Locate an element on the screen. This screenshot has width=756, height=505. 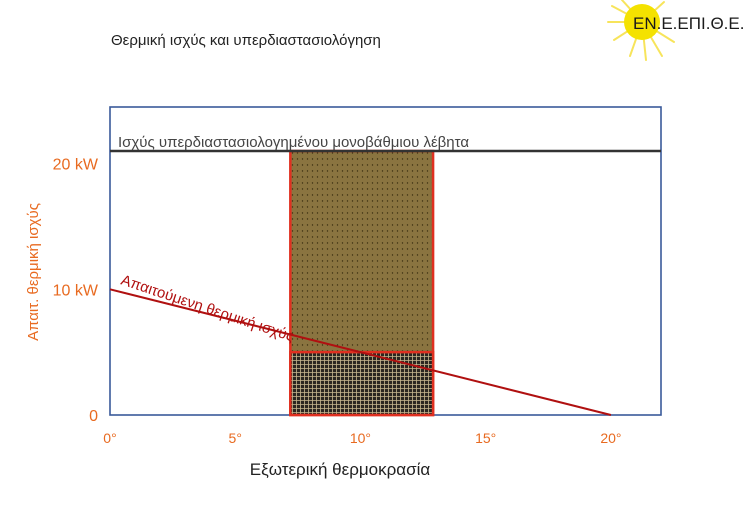
logo: ΕΝ.Ε.ΕΠΙ.Θ.Ε. is located at coordinates (675, 30).